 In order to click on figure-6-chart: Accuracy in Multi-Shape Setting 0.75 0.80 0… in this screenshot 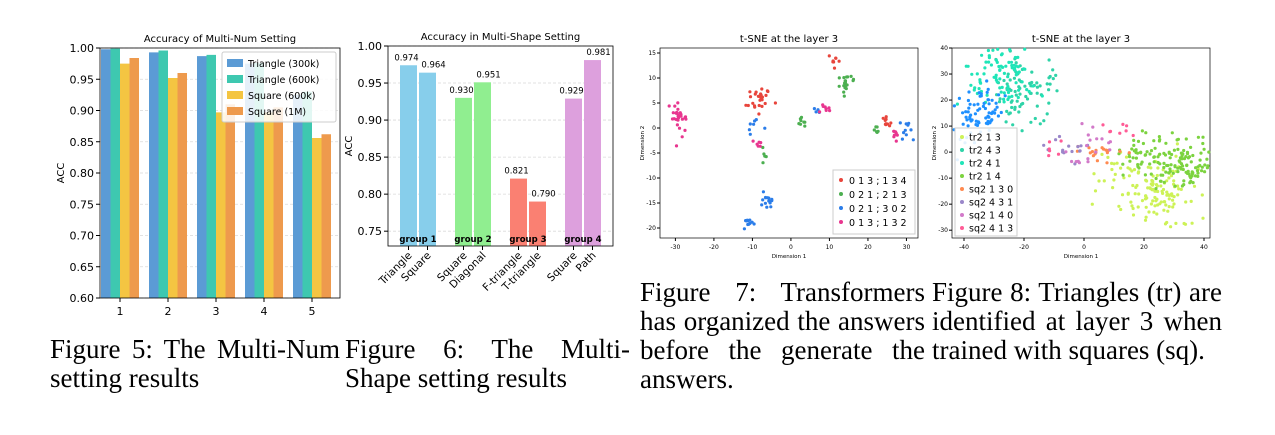, I will do `click(479, 163)`.